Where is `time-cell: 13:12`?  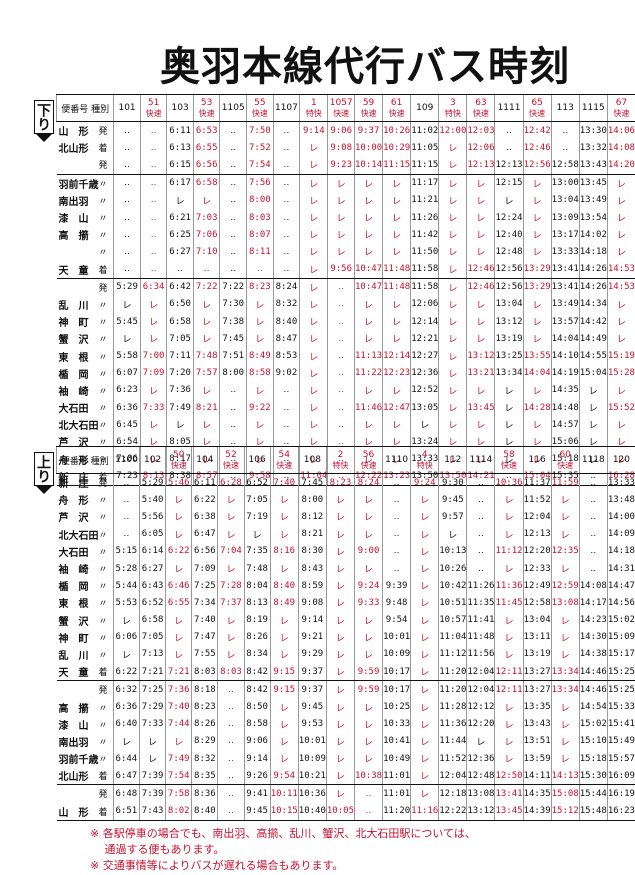 time-cell: 13:12 is located at coordinates (480, 356).